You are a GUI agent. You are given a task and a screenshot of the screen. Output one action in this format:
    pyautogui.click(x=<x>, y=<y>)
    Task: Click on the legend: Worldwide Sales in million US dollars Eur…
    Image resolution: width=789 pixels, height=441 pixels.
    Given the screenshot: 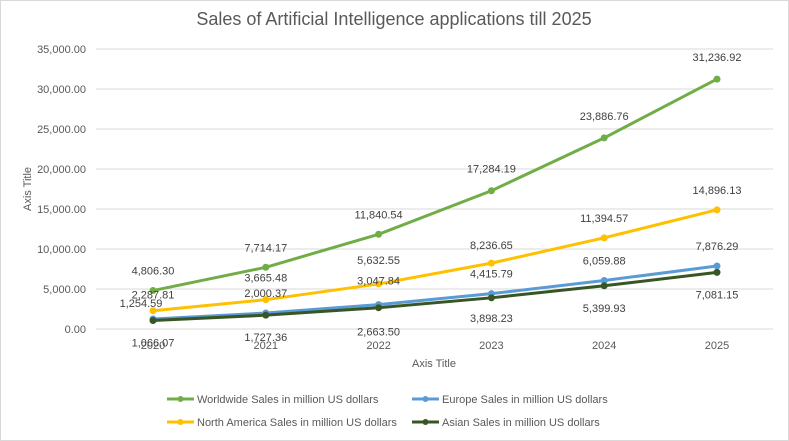 What is the action you would take?
    pyautogui.click(x=387, y=411)
    